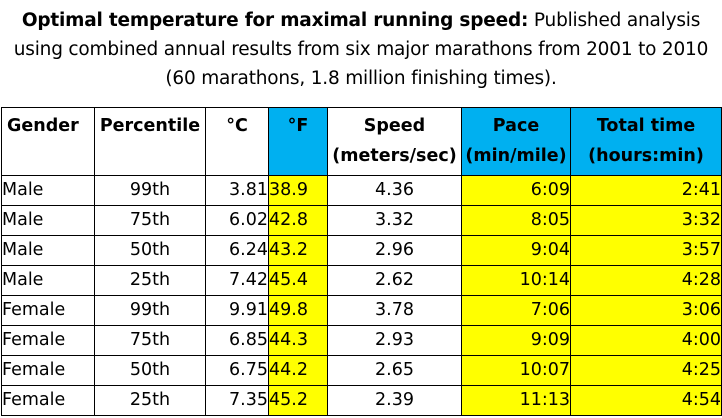 This screenshot has height=418, width=722. Describe the element at coordinates (237, 190) in the screenshot. I see `cell-celsius: 3.81` at that location.